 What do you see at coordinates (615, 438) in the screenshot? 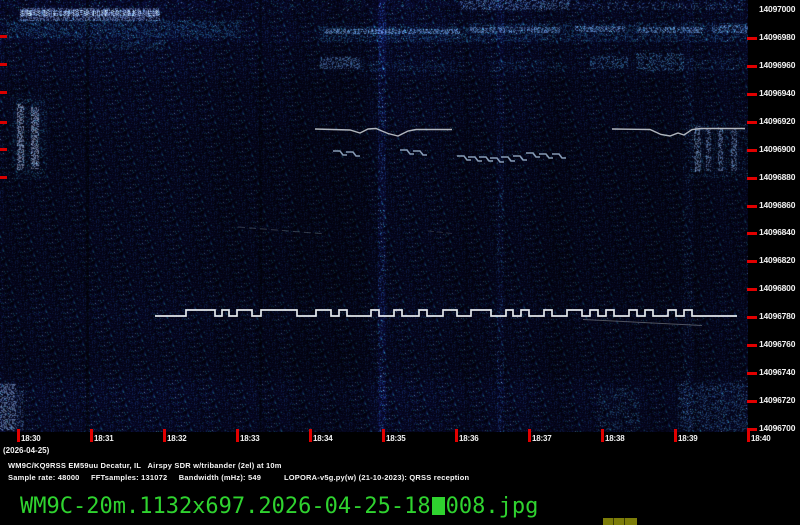
I see `time-label: 18:38` at bounding box center [615, 438].